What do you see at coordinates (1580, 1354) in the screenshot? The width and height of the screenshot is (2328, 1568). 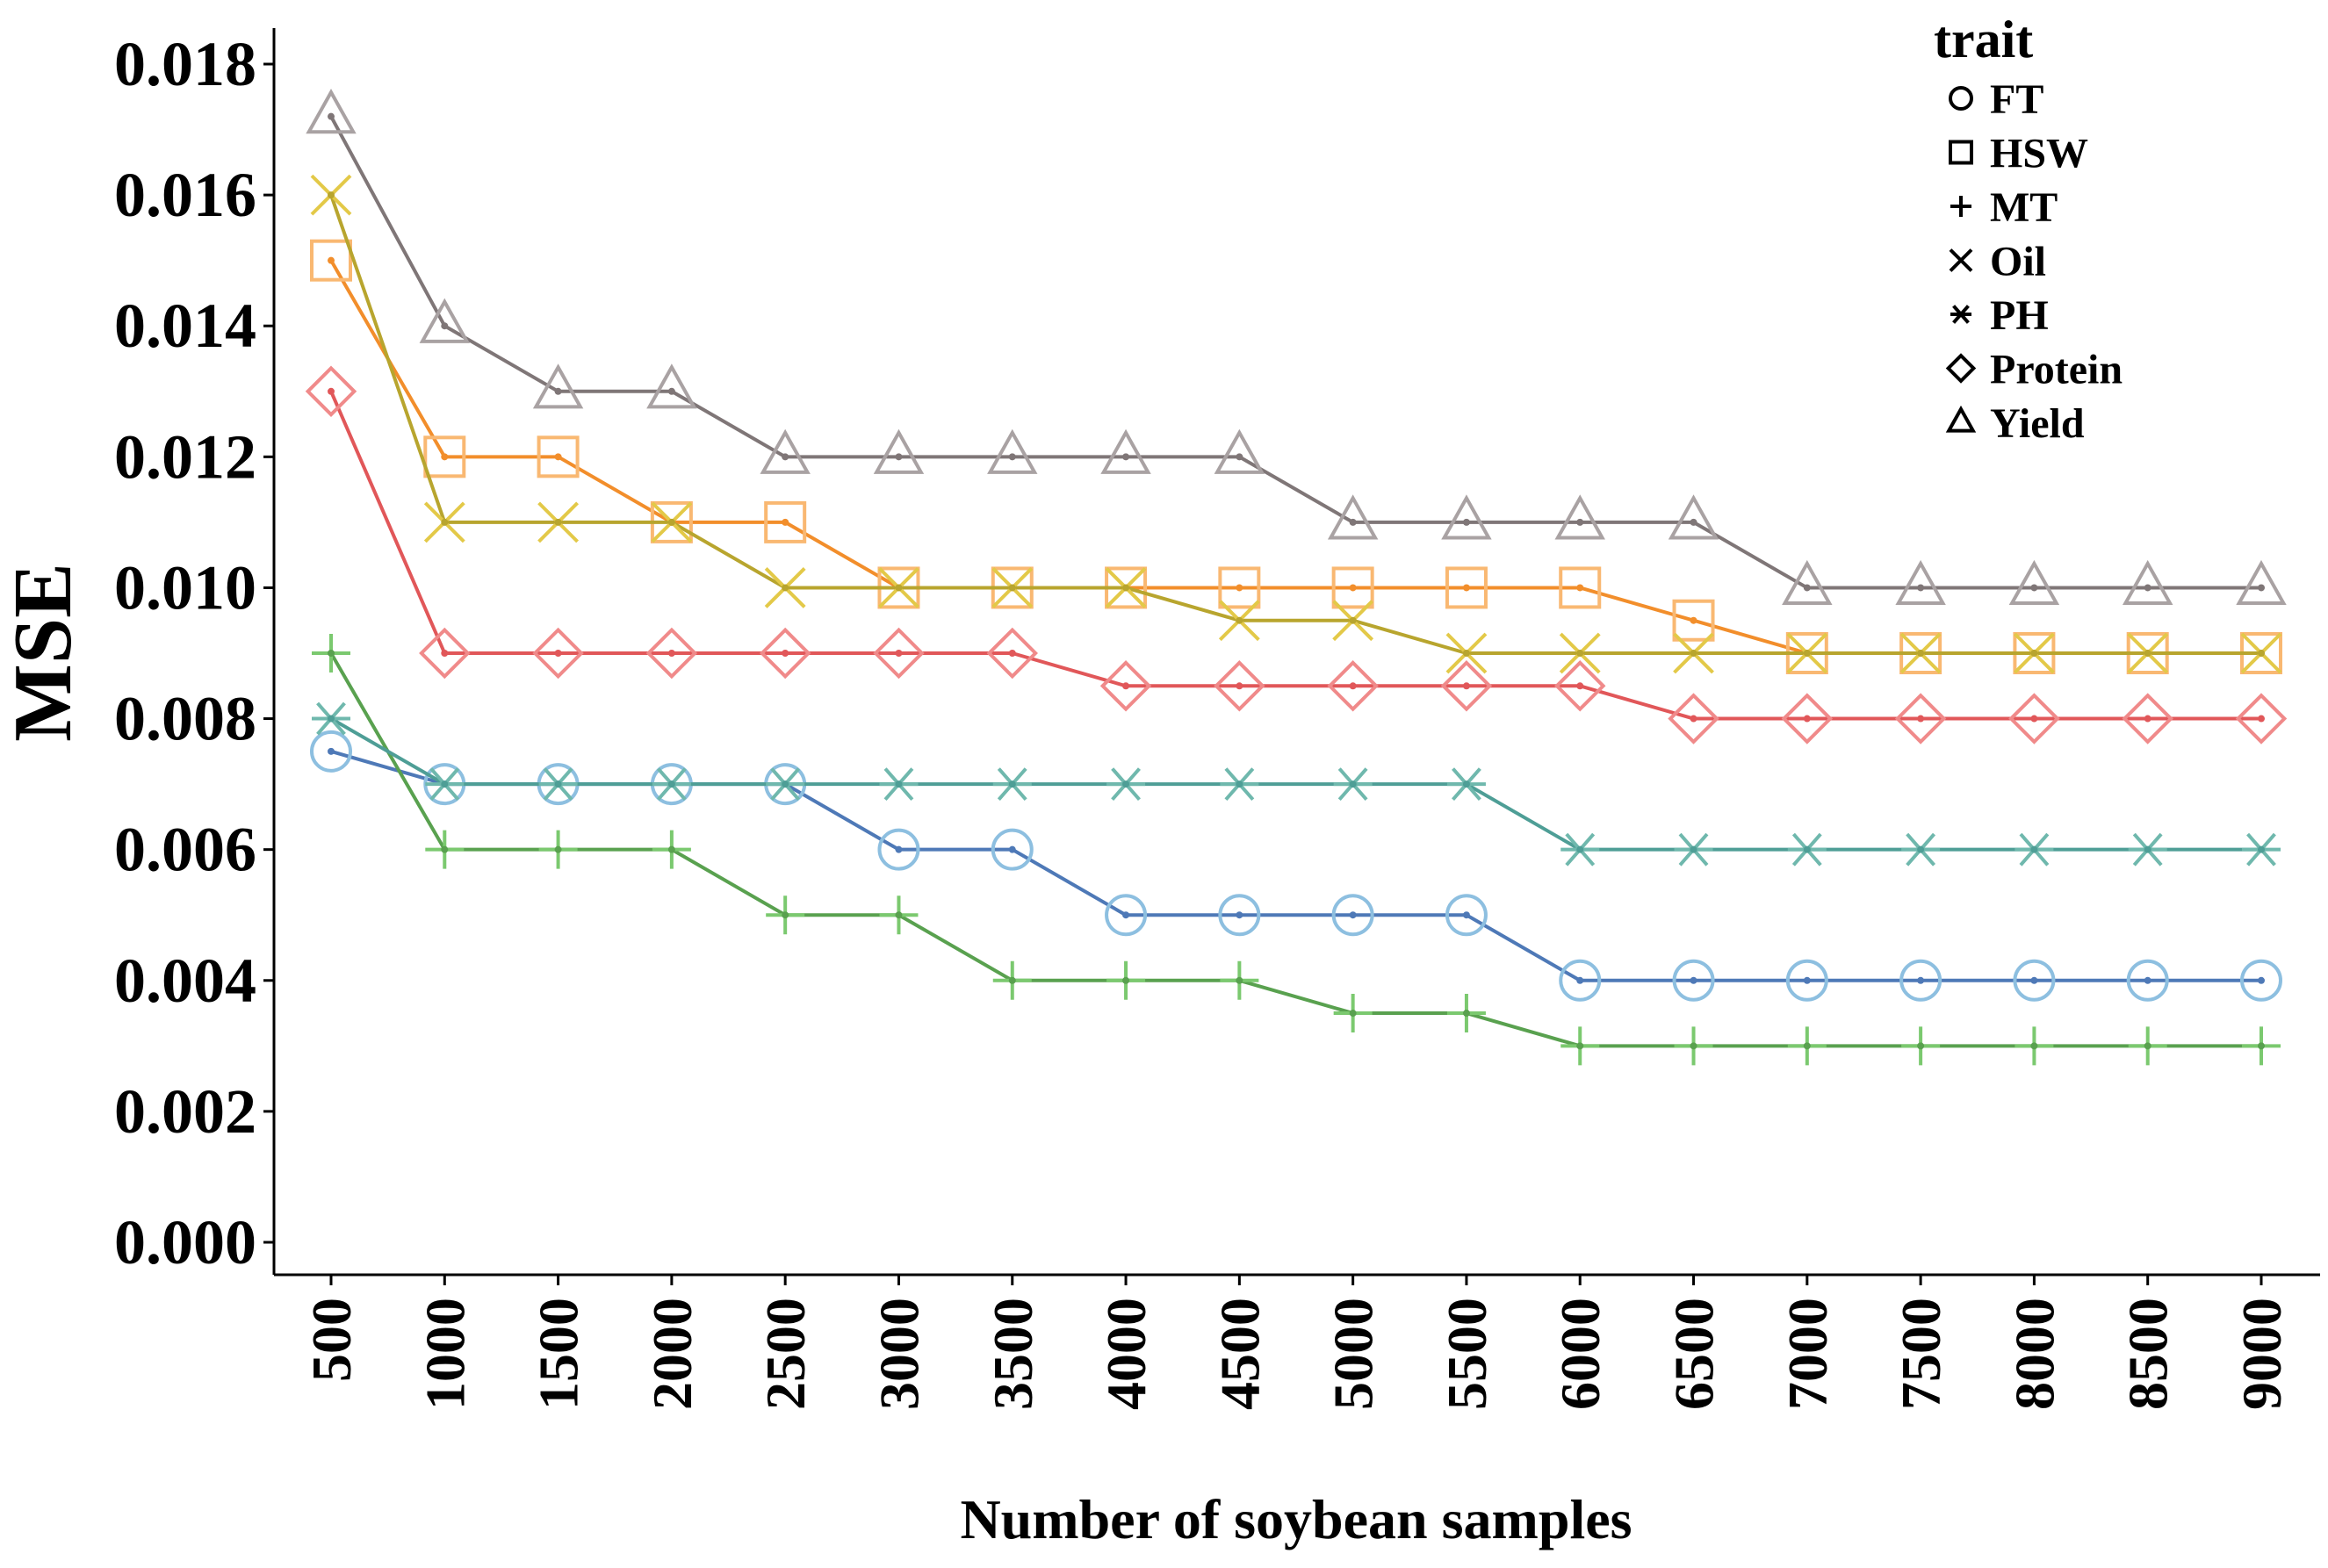 I see `x-tick-label: 6000` at bounding box center [1580, 1354].